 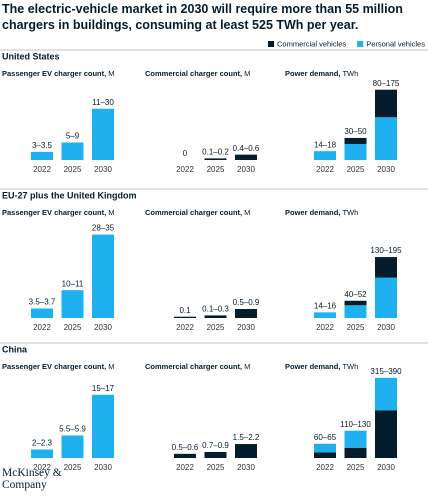 What do you see at coordinates (185, 153) in the screenshot?
I see `value-label: 0` at bounding box center [185, 153].